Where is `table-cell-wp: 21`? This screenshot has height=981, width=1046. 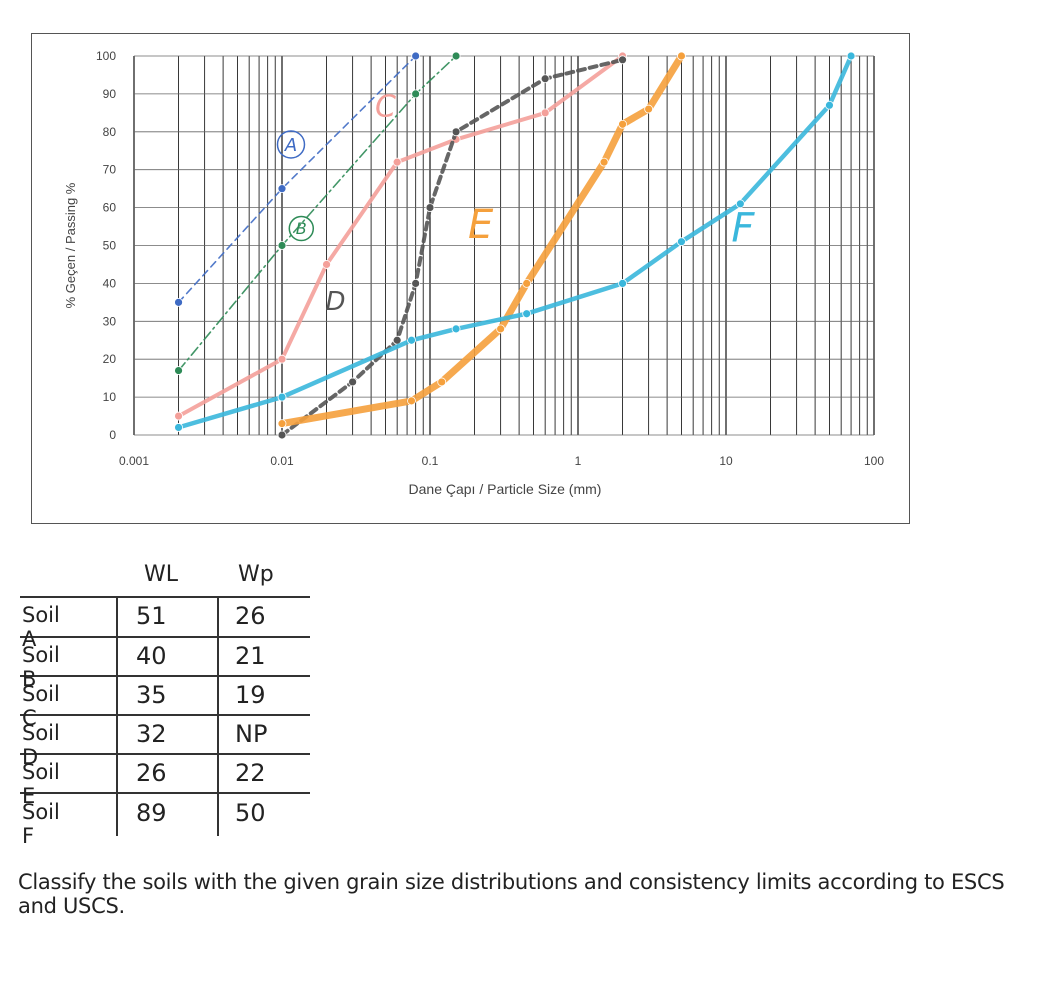 table-cell-wp: 21 is located at coordinates (250, 656).